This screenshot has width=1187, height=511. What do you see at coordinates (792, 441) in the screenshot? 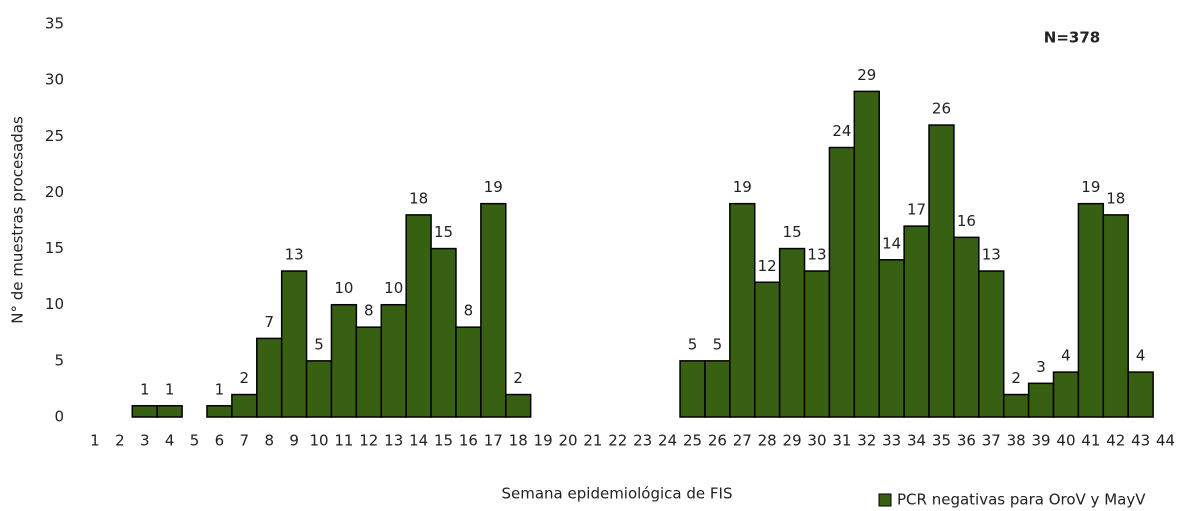
I see `x-tick-label: 29` at bounding box center [792, 441].